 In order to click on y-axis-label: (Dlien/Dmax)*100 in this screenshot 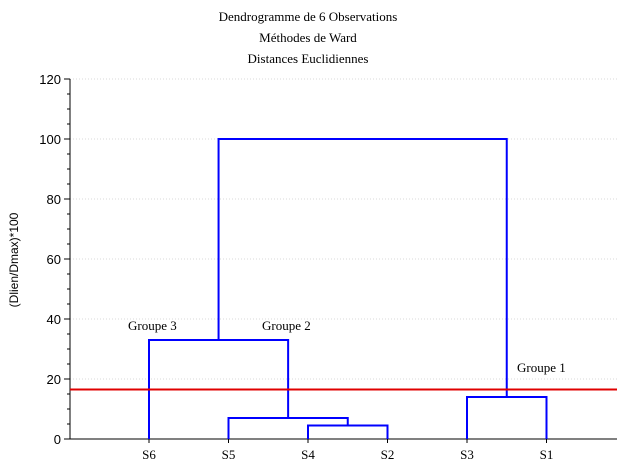, I will do `click(14, 259)`.